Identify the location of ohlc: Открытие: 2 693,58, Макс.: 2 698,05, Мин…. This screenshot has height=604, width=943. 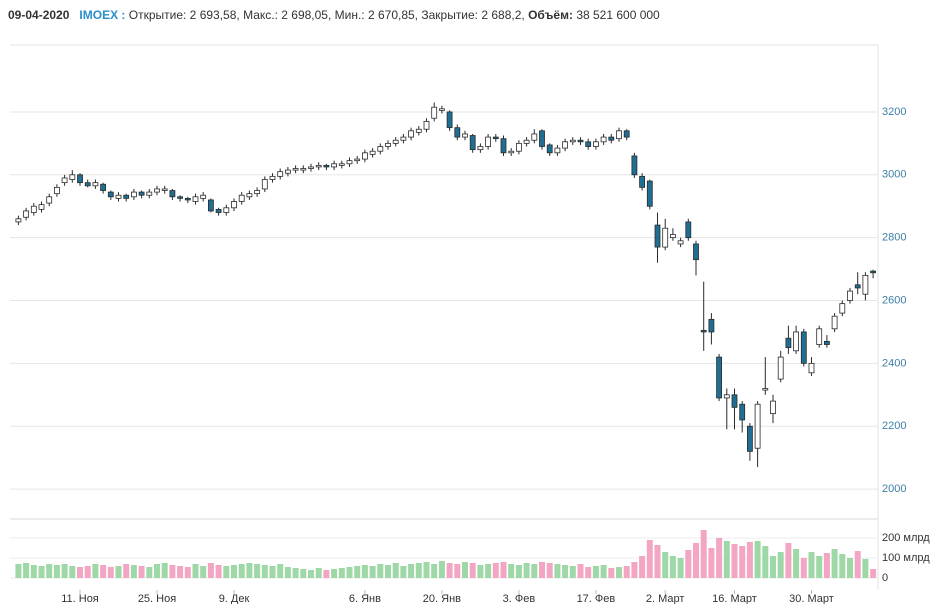
(326, 15).